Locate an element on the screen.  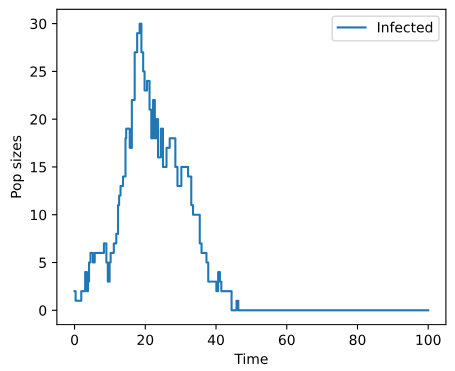
legend-label: Infected is located at coordinates (405, 27).